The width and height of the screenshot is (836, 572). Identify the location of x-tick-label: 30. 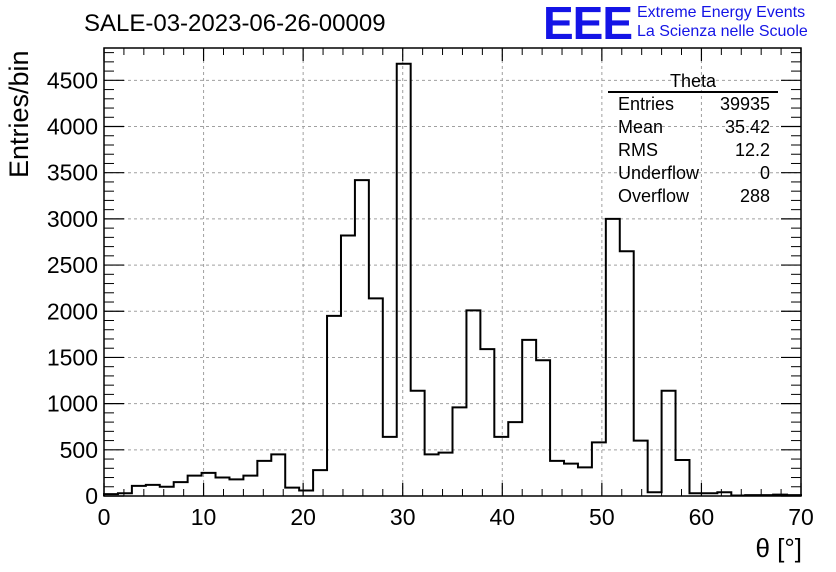
(403, 517).